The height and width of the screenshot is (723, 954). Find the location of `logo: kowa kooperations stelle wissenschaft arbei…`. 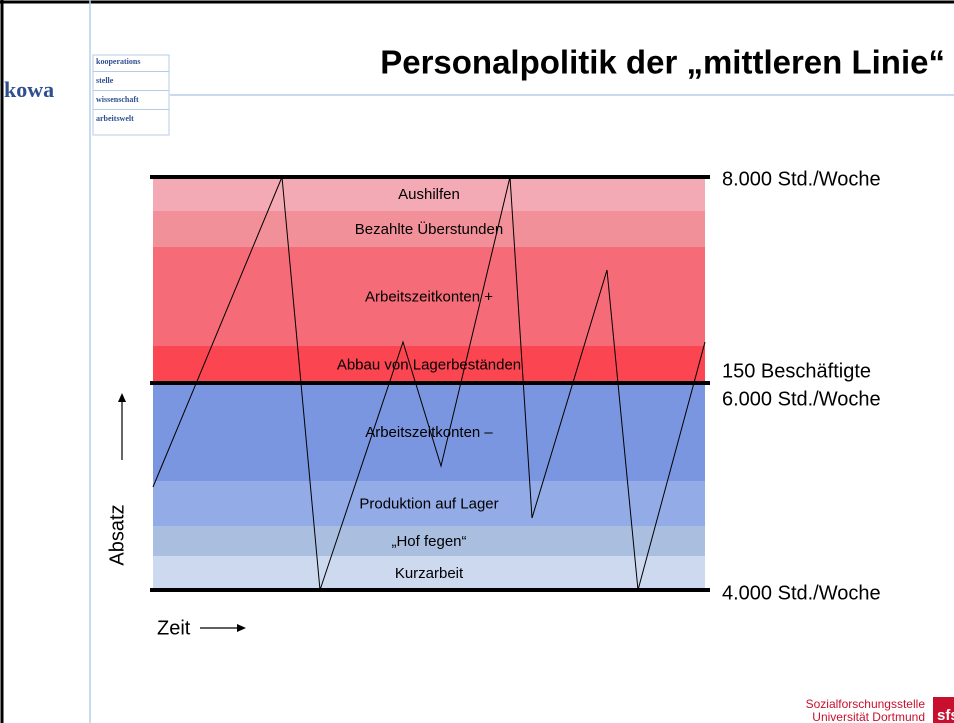

logo: kowa kooperations stelle wissenschaft arbei… is located at coordinates (87, 95).